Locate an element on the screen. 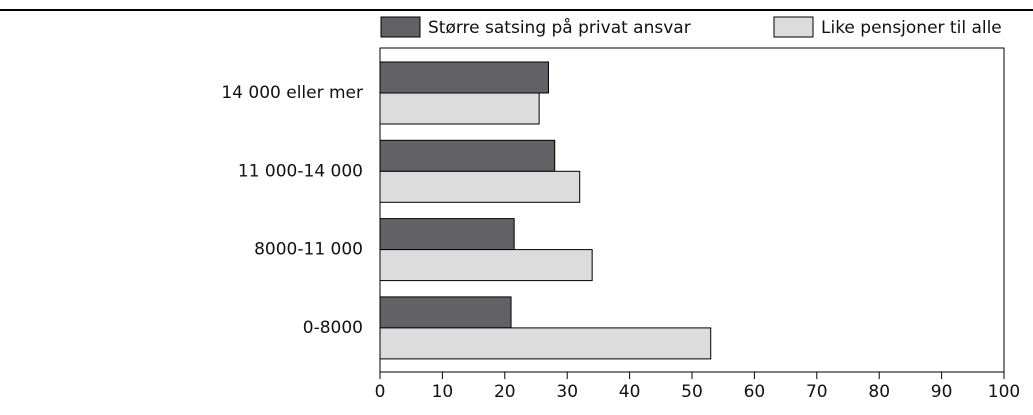  x-tick-label: 20 is located at coordinates (505, 392).